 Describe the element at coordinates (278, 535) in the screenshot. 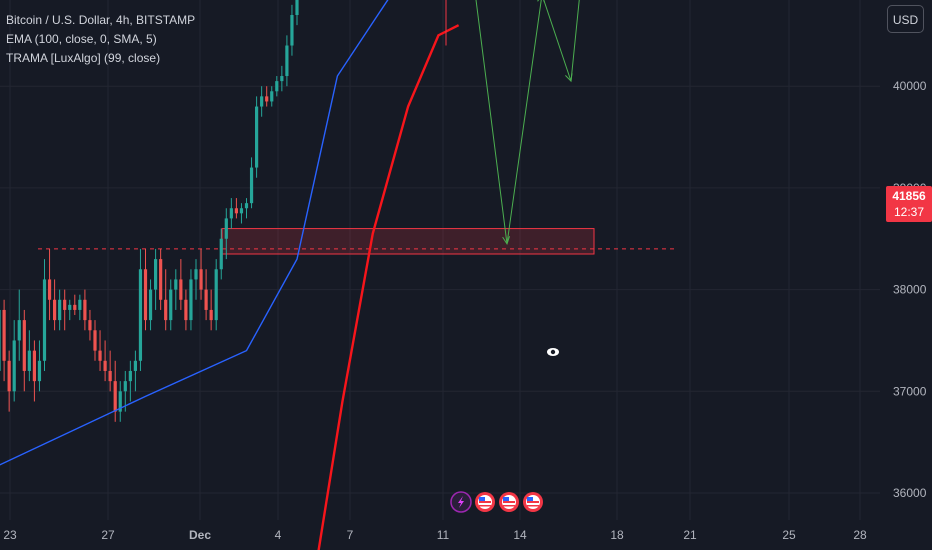

I see `time-tick-label: 4` at that location.